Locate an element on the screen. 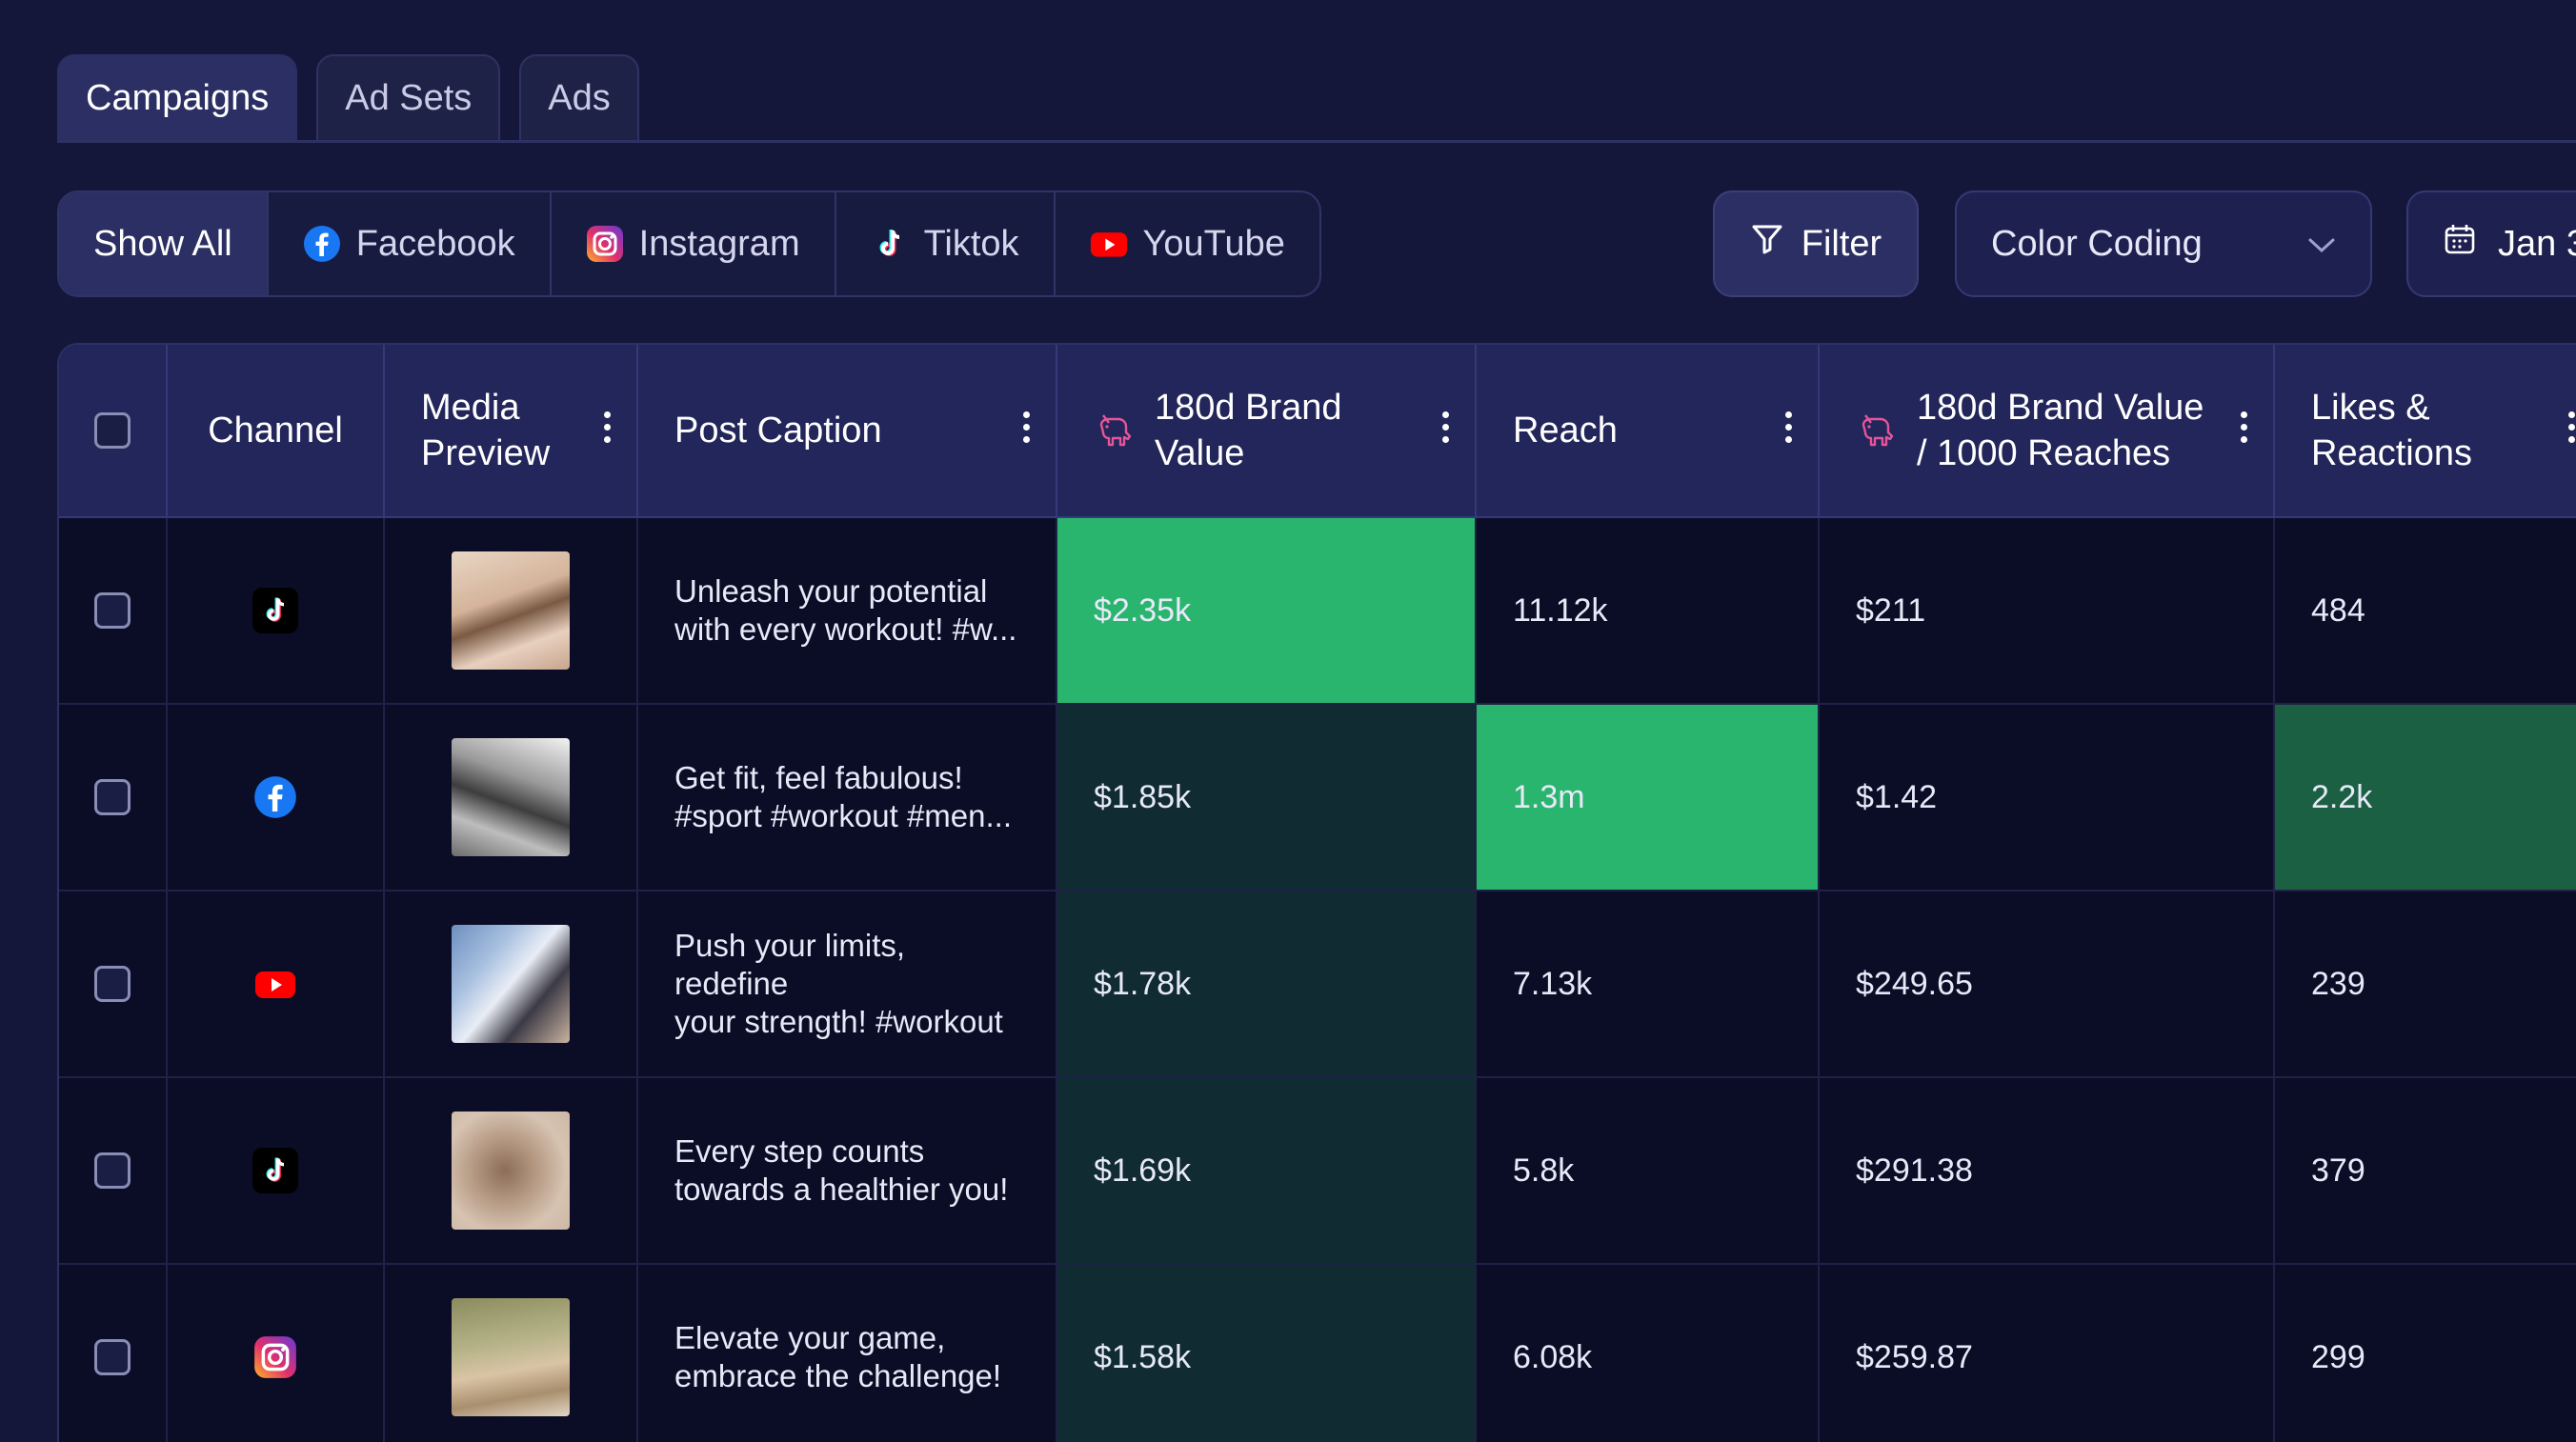  likes-cell: 484 is located at coordinates (2425, 610).